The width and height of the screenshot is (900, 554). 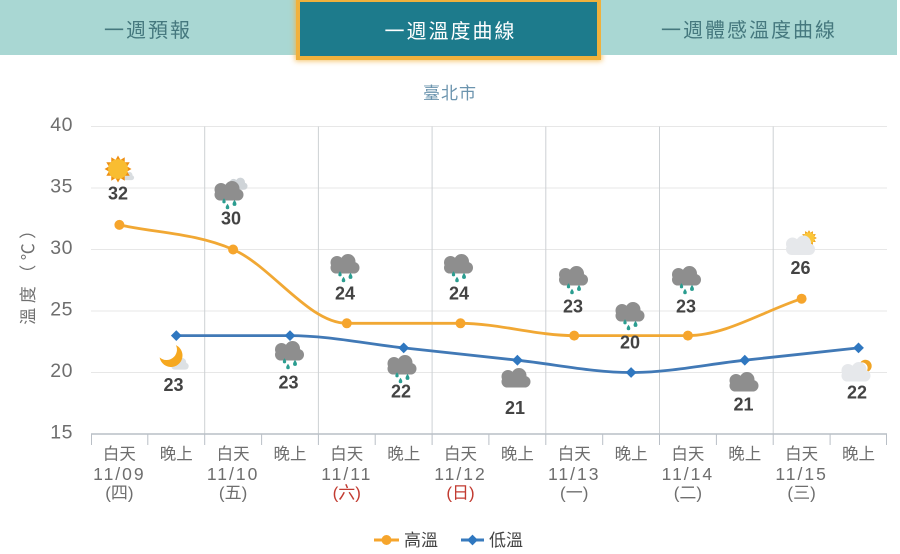 I want to click on svg-text: (五), so click(x=233, y=493).